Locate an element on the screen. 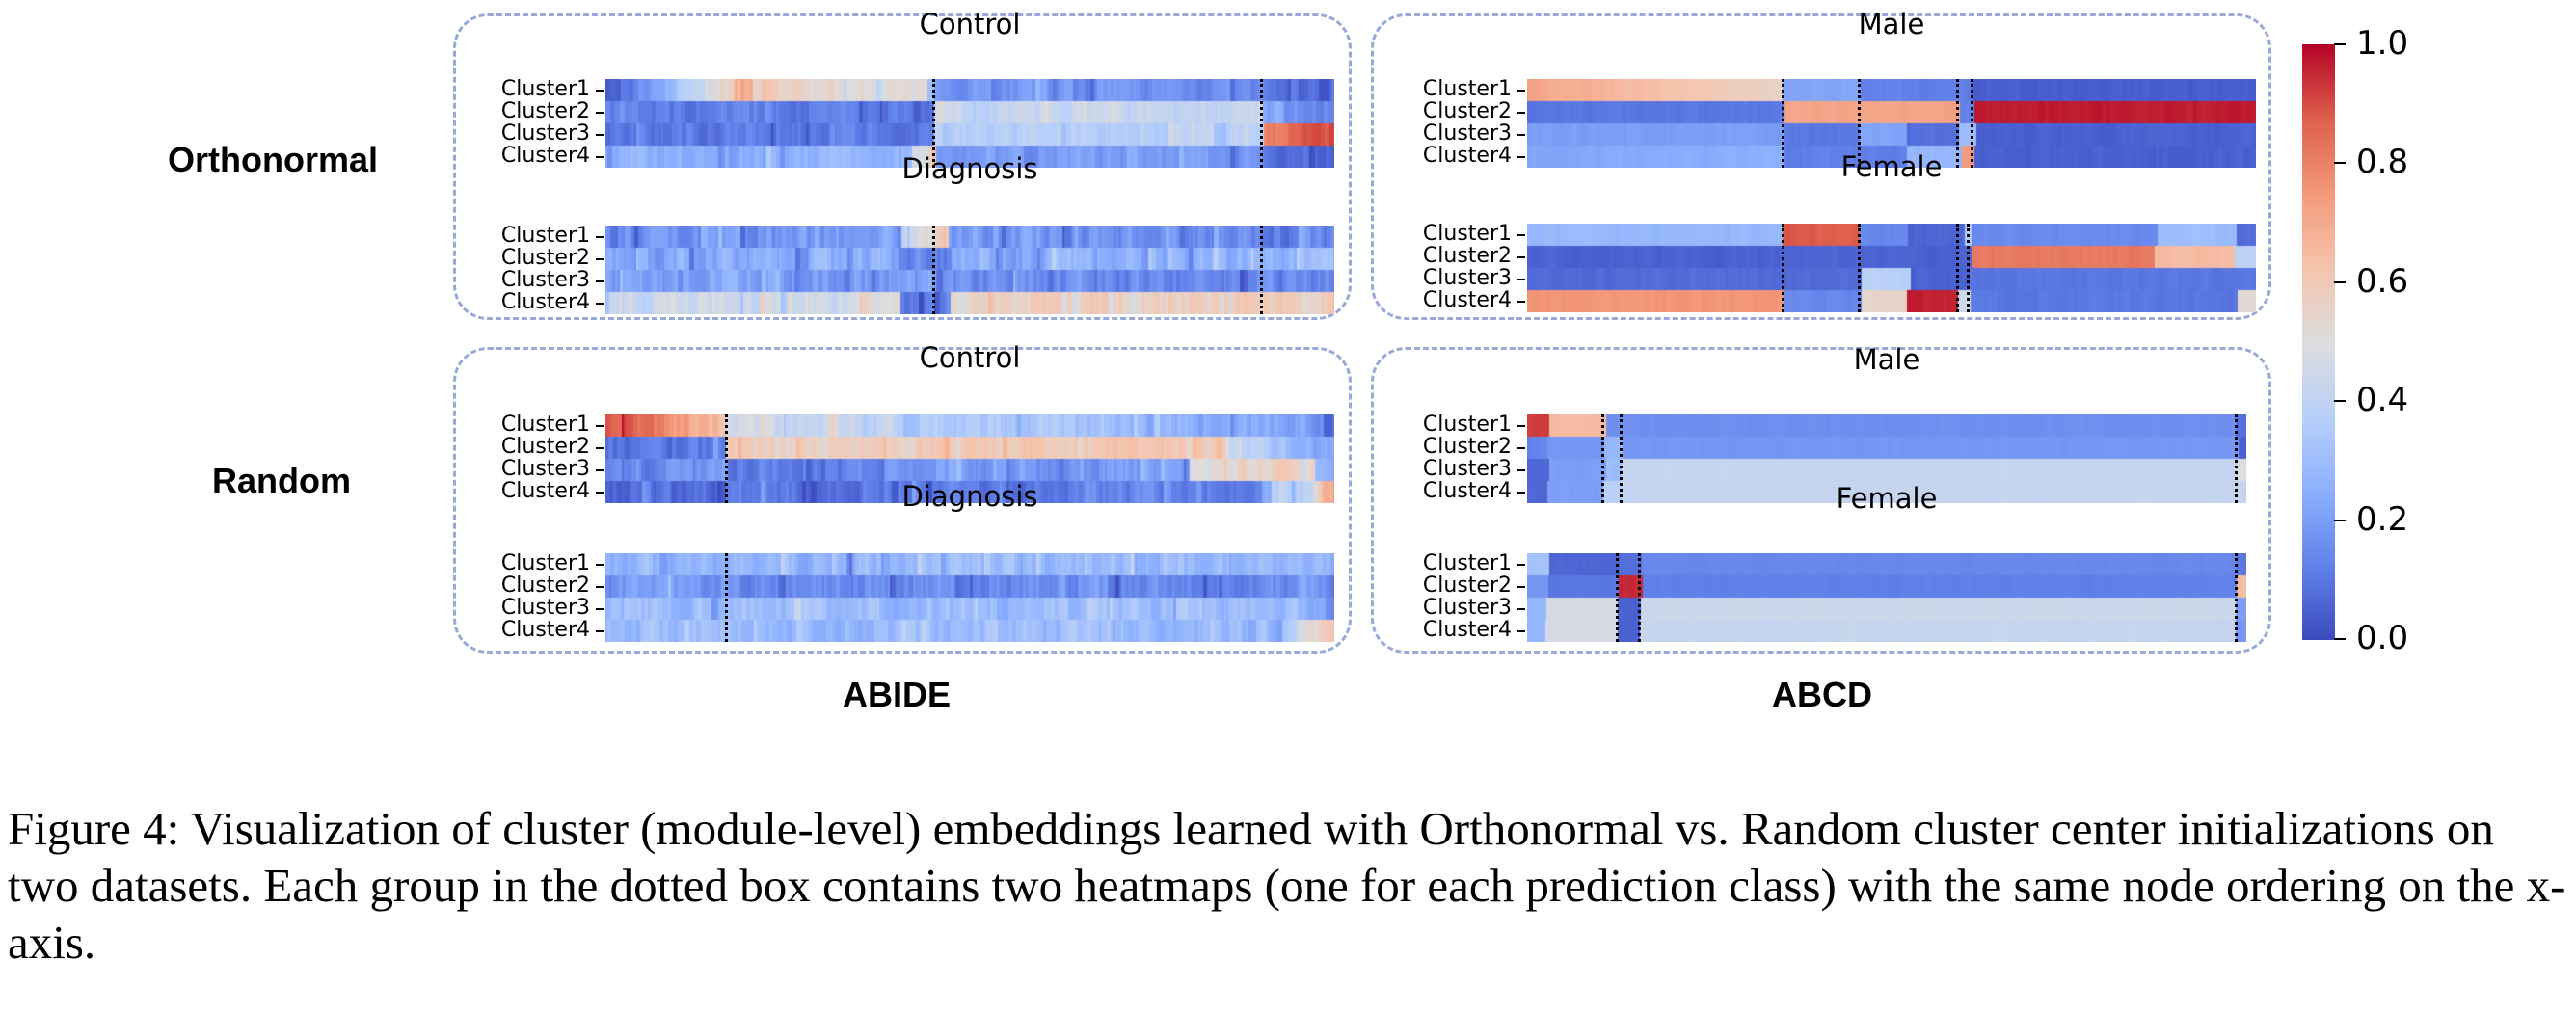 This screenshot has height=1014, width=2576. colorbar-tick-label: 0.6 is located at coordinates (2382, 281).